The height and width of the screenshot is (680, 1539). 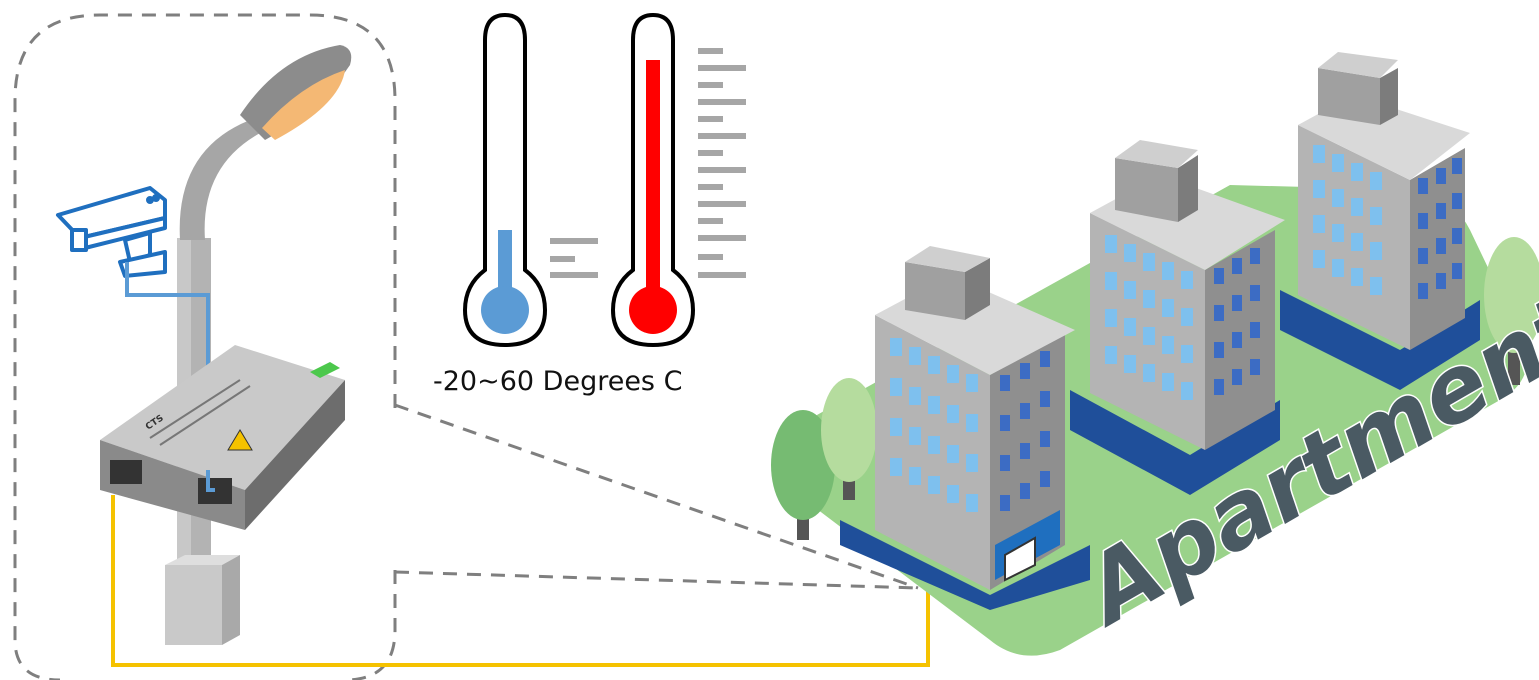 What do you see at coordinates (656, 580) in the screenshot?
I see `callout-line-bottom` at bounding box center [656, 580].